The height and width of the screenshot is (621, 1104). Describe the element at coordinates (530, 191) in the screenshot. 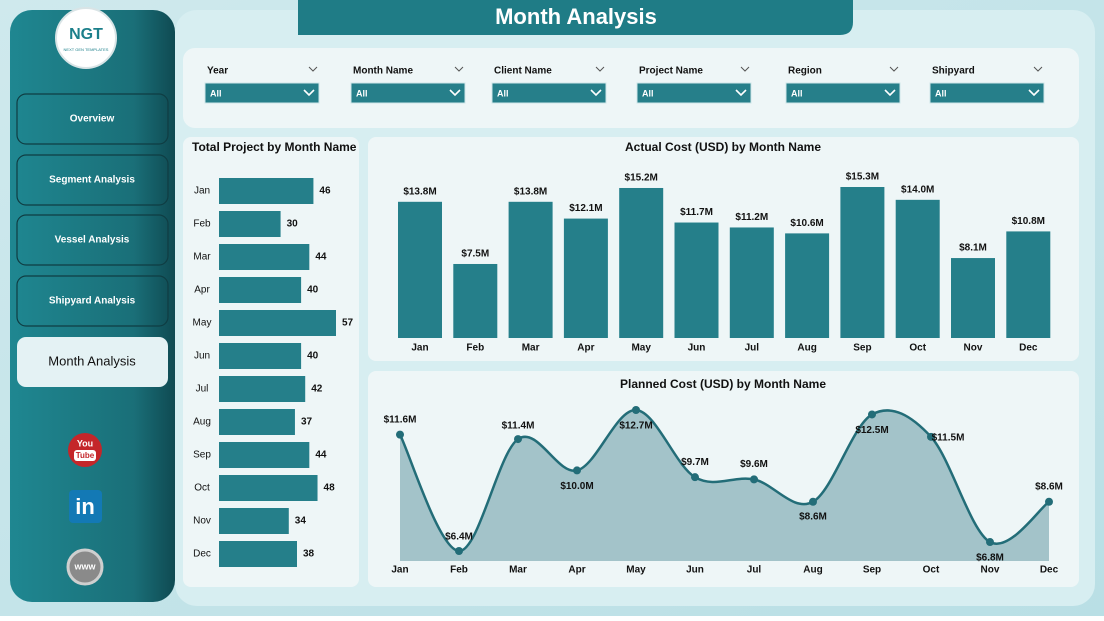

I see `data-label: $13.8M` at that location.